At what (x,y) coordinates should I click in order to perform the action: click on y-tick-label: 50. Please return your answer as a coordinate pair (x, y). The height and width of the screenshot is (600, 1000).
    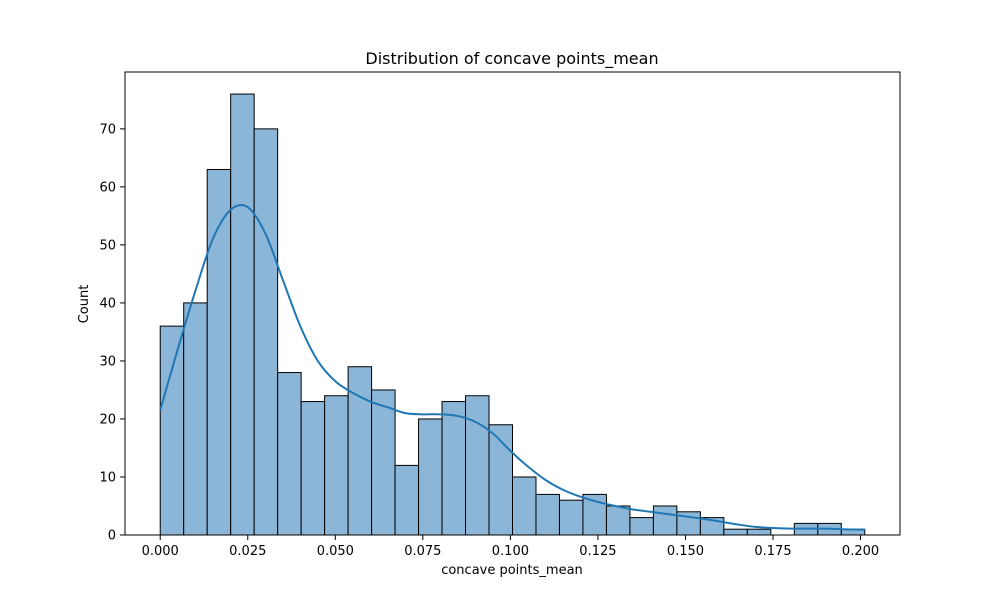
    Looking at the image, I should click on (107, 245).